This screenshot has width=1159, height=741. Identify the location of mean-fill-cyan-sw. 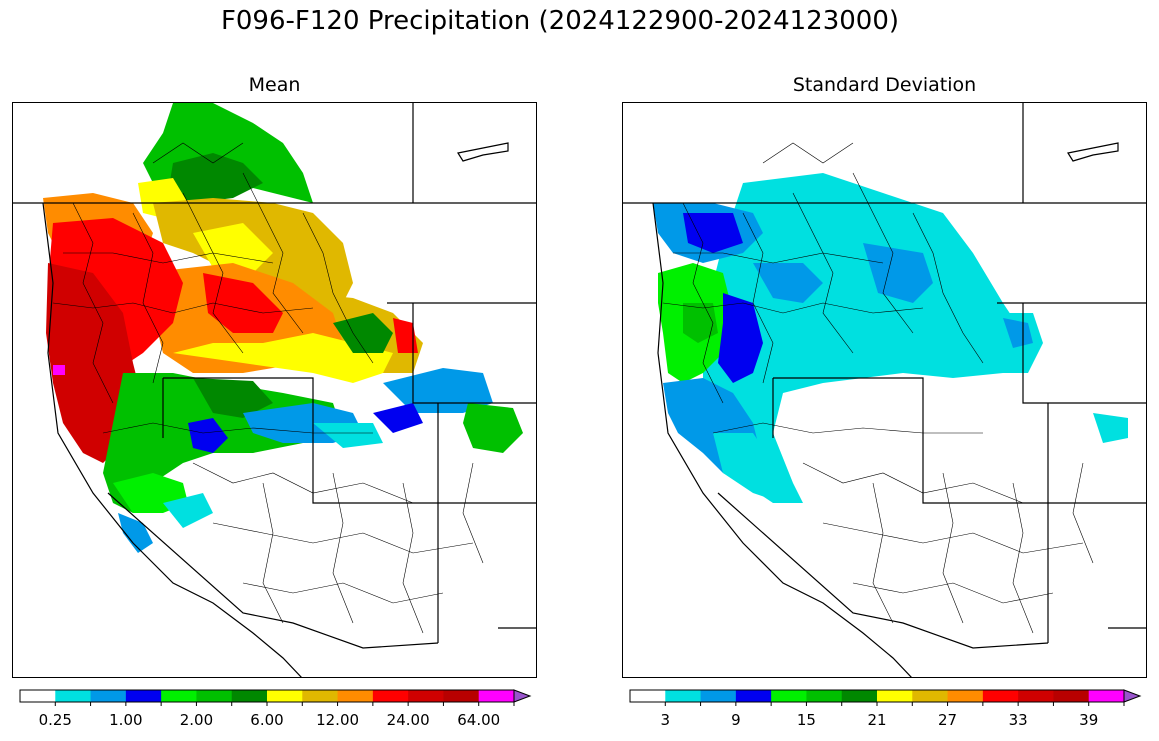
(188, 510).